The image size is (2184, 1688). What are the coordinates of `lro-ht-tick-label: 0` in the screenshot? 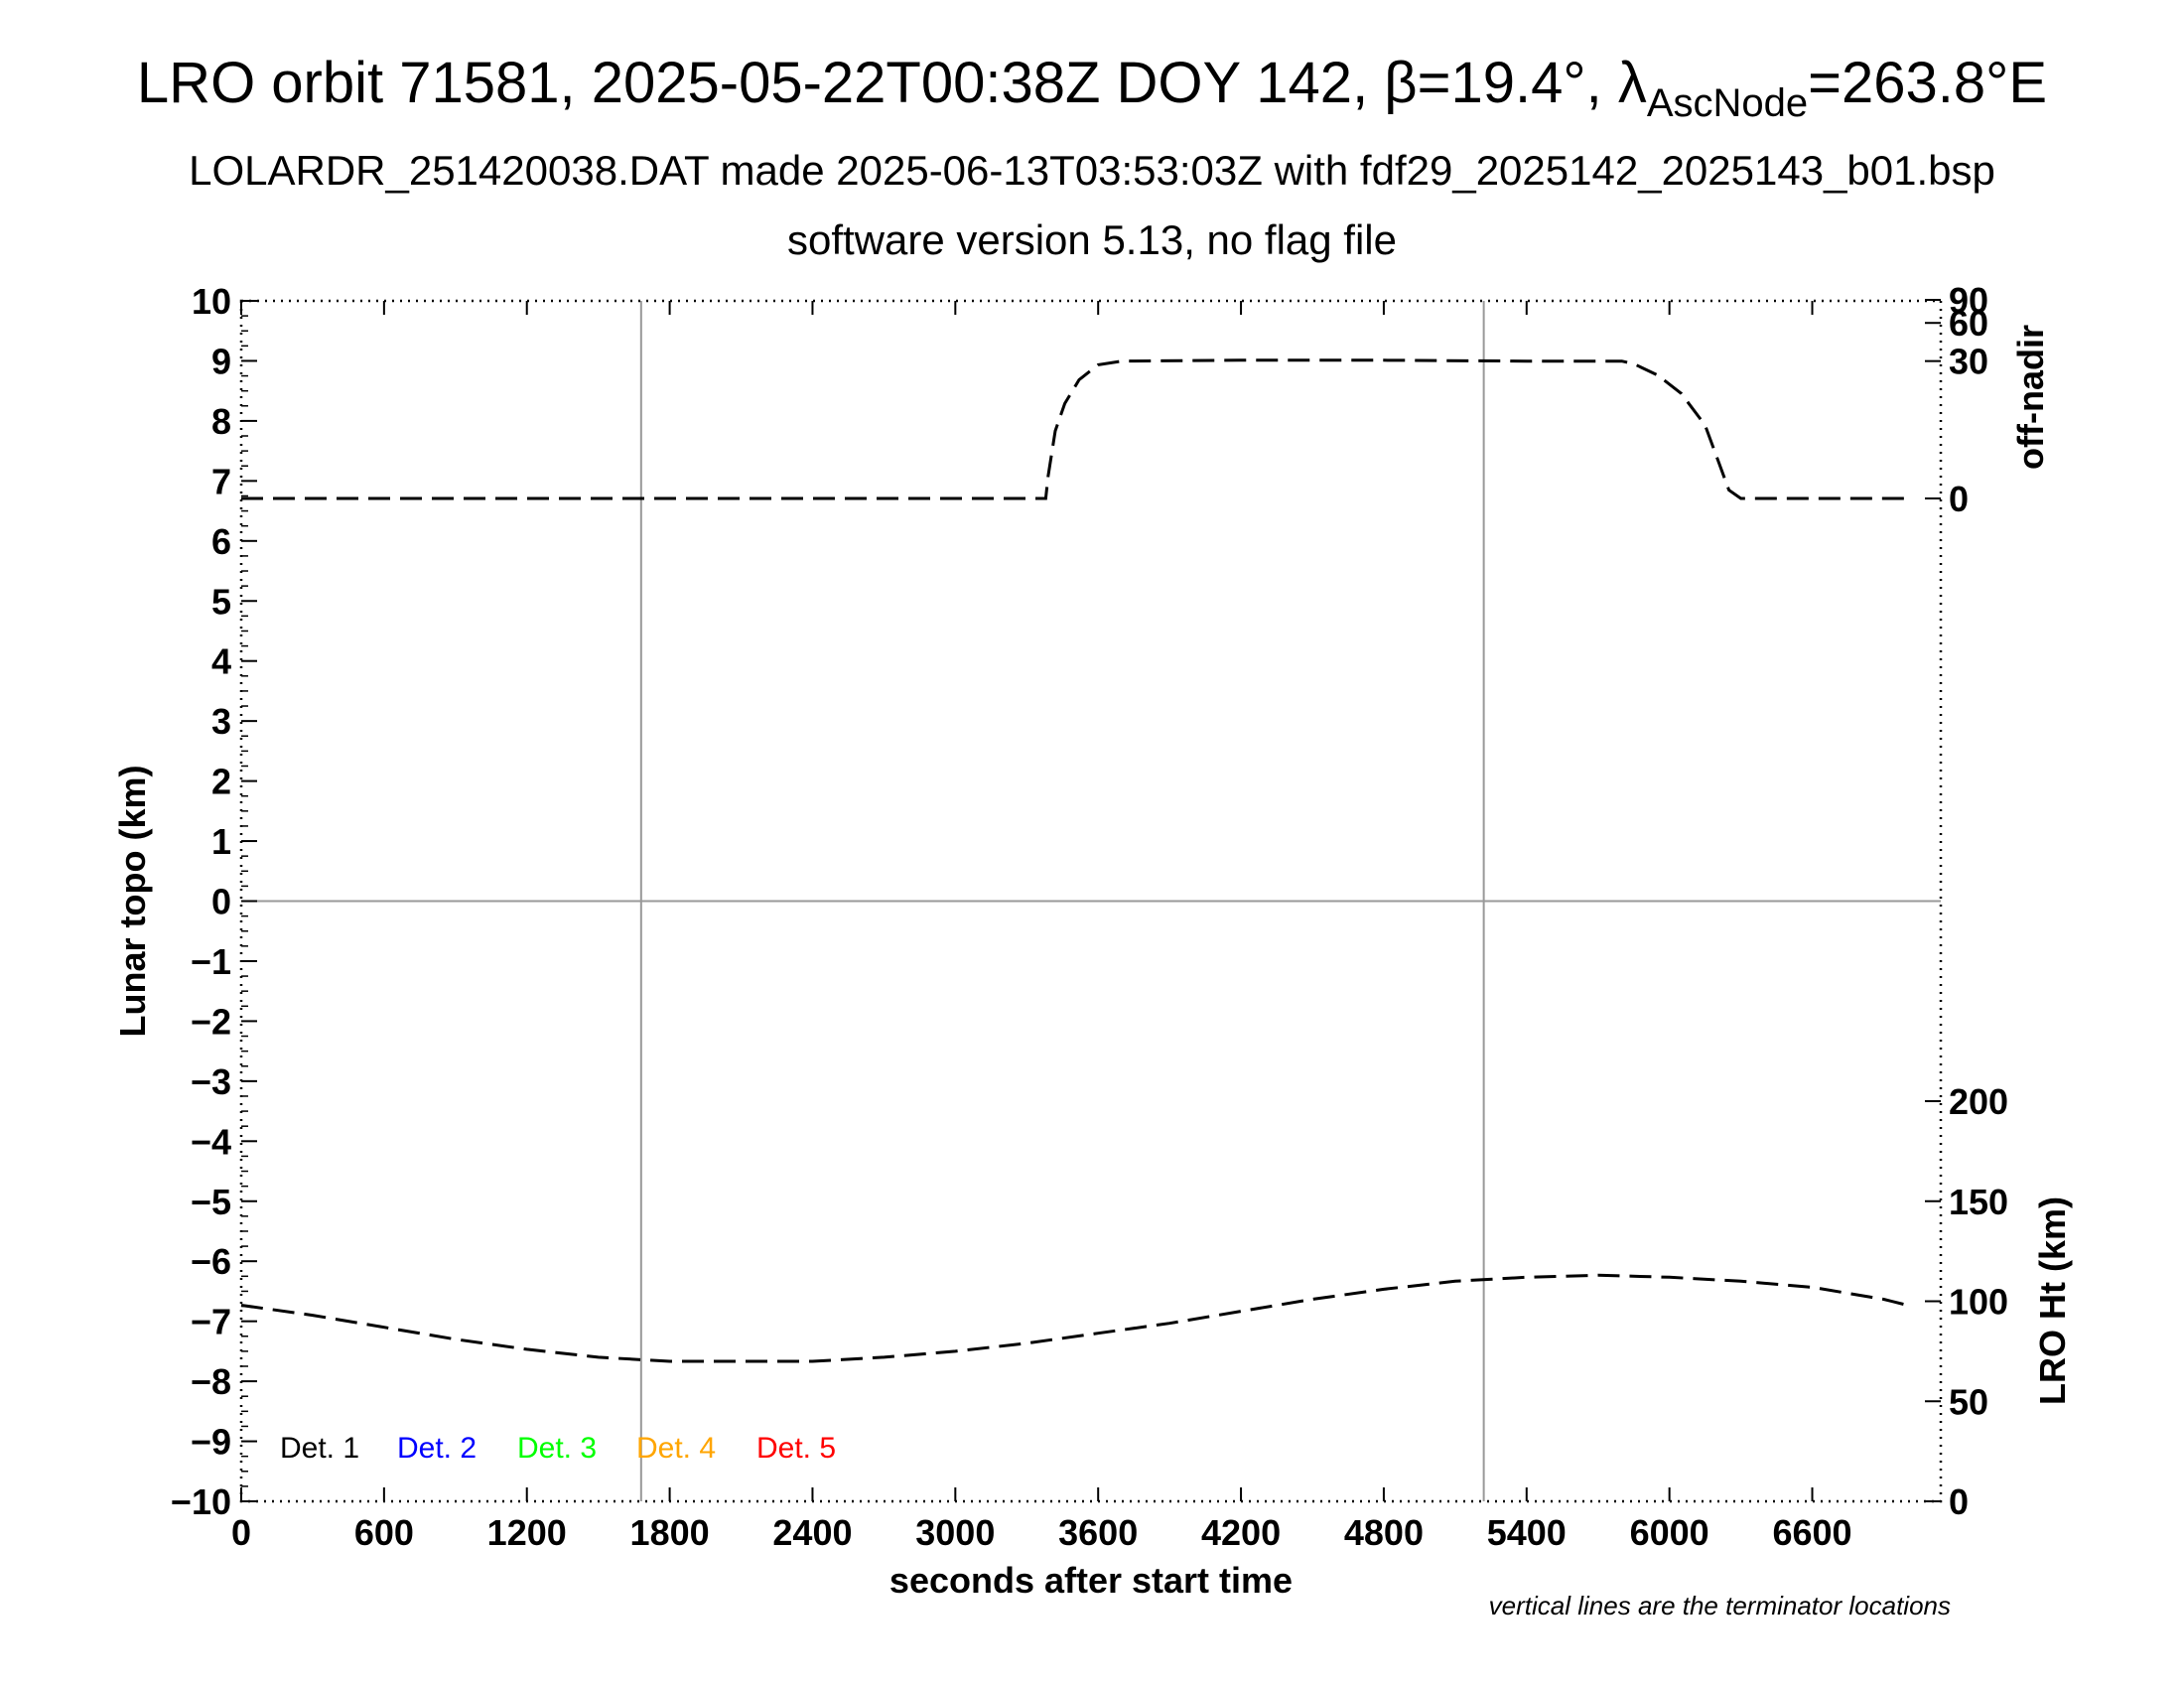 It's located at (1959, 1501).